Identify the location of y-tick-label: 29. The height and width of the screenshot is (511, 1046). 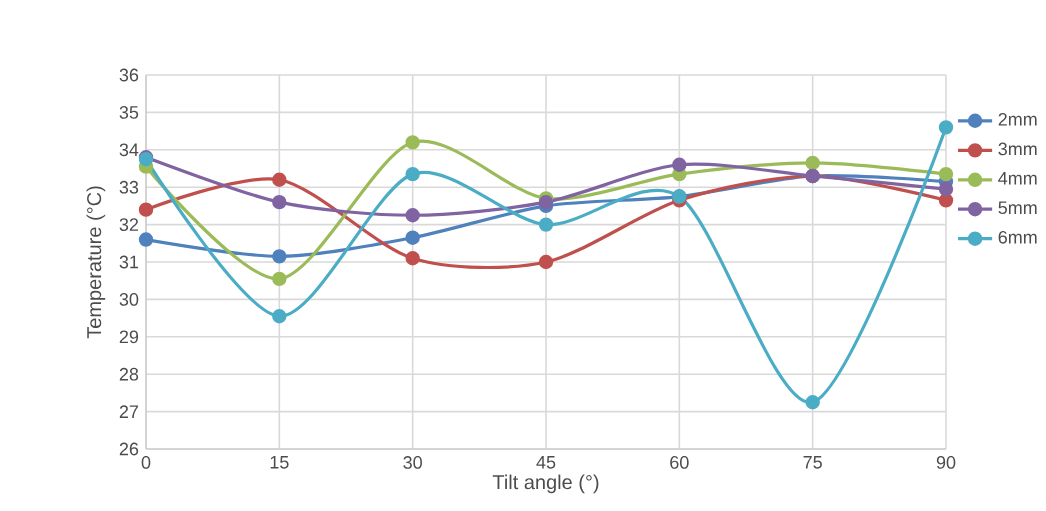
(129, 337).